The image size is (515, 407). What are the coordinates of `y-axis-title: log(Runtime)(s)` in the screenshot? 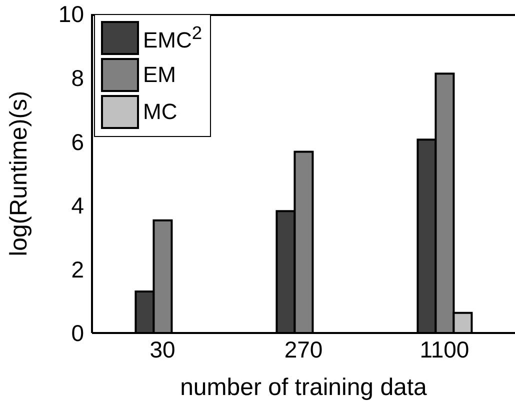 It's located at (19, 173).